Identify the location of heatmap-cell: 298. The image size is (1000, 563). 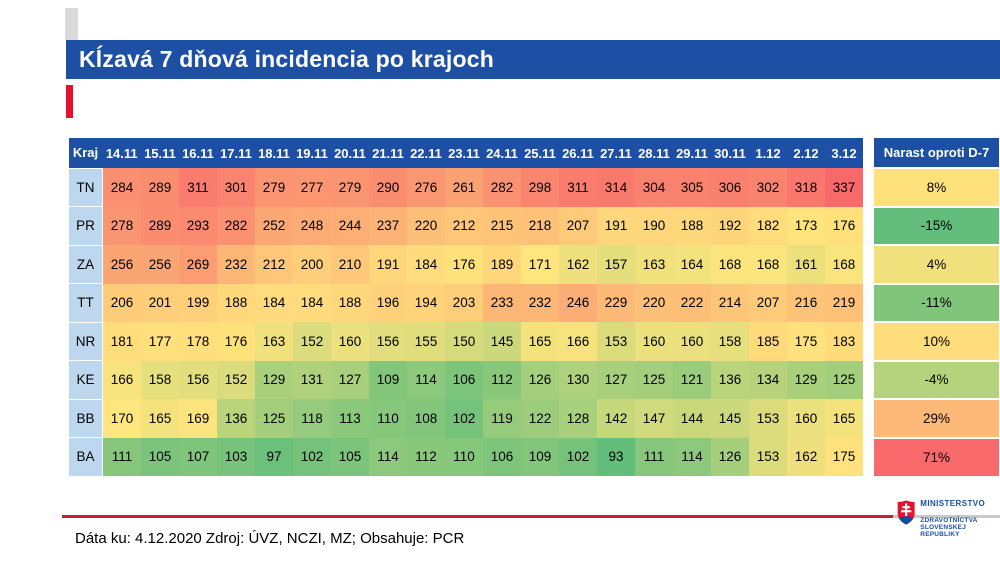
(540, 187).